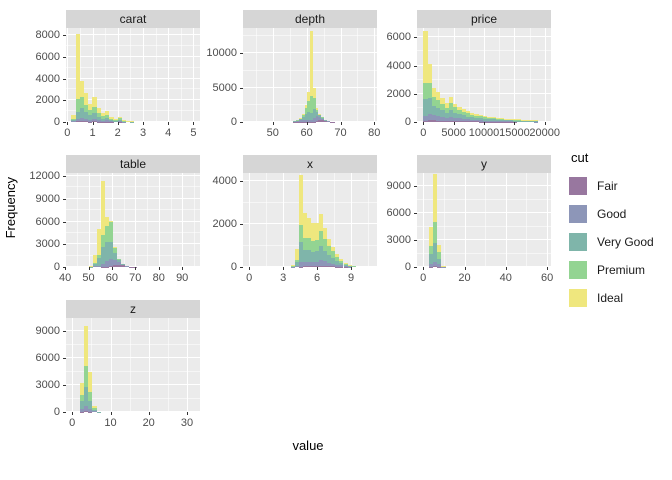  Describe the element at coordinates (224, 224) in the screenshot. I see `y-tick-label: 2000` at that location.